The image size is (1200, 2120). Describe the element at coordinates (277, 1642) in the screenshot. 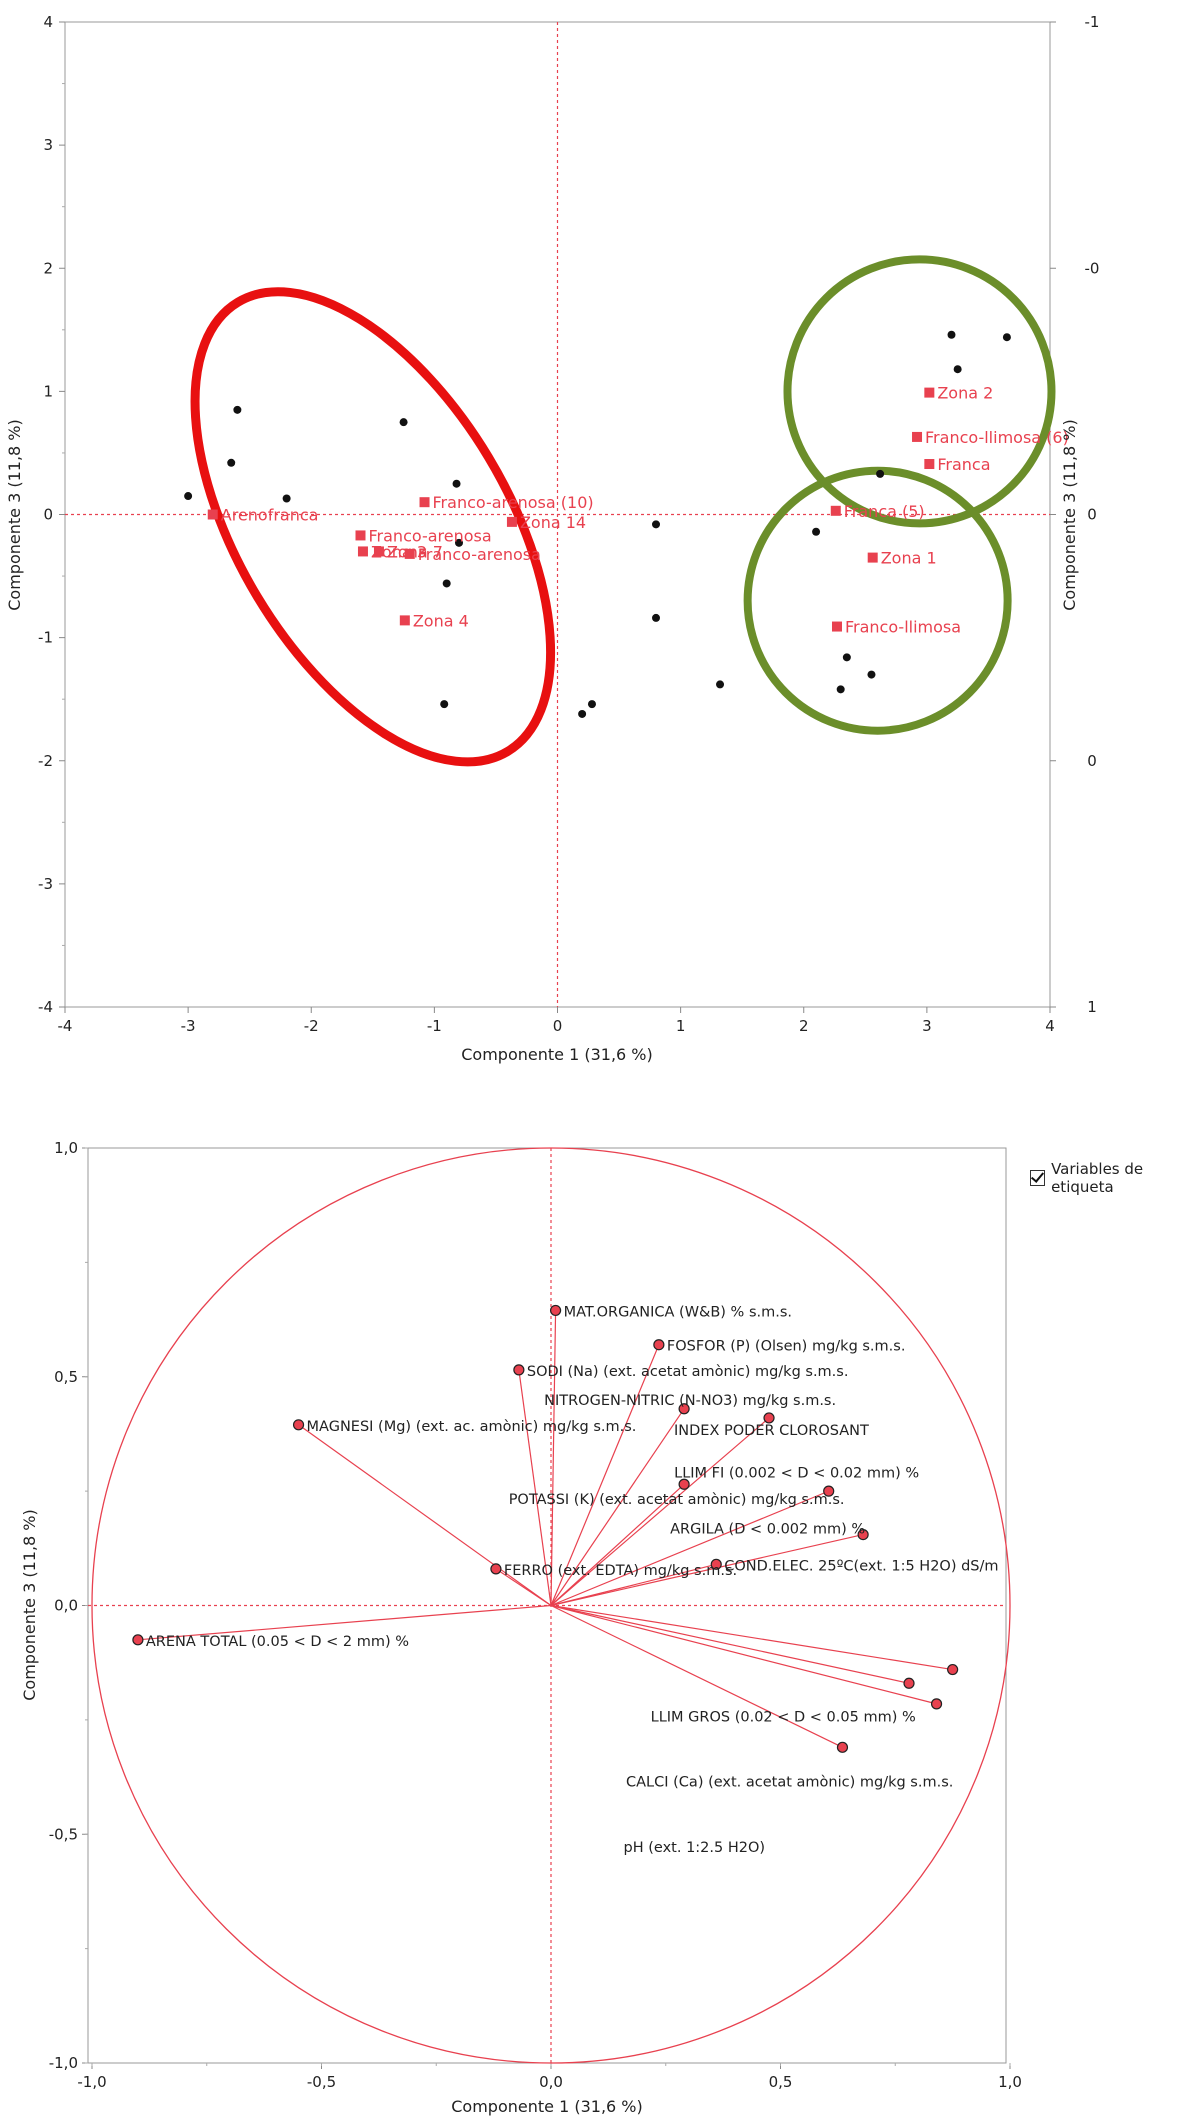

I see `variable-label: ARENA TOTAL (0.05 < D < 2 mm) %` at that location.